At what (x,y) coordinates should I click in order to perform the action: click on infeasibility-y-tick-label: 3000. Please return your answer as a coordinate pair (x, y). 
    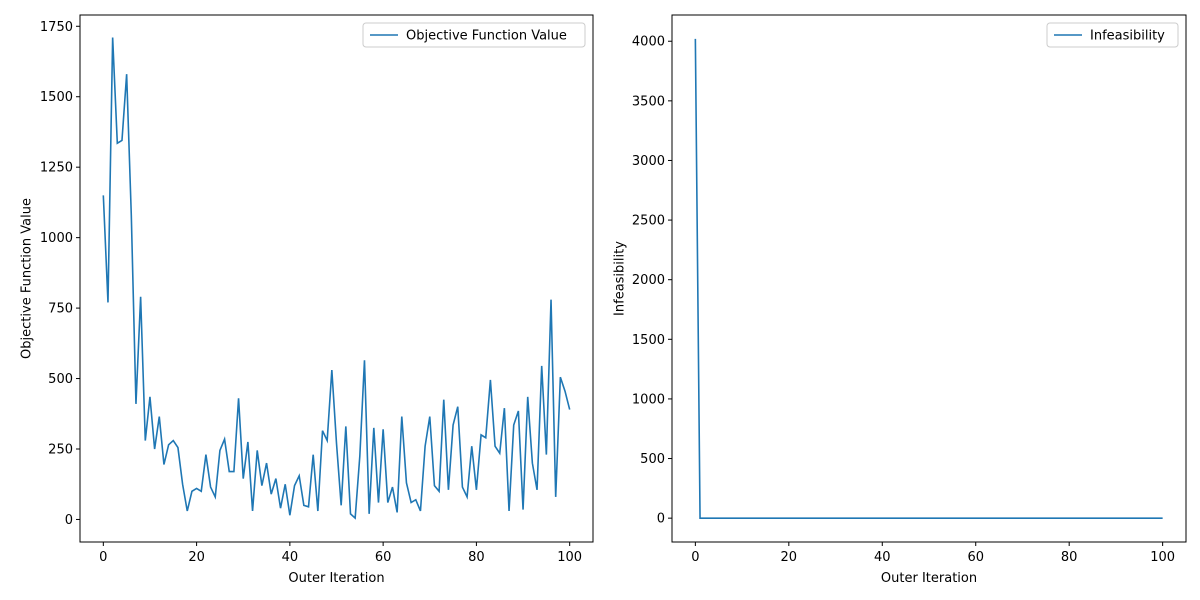
    Looking at the image, I should click on (648, 161).